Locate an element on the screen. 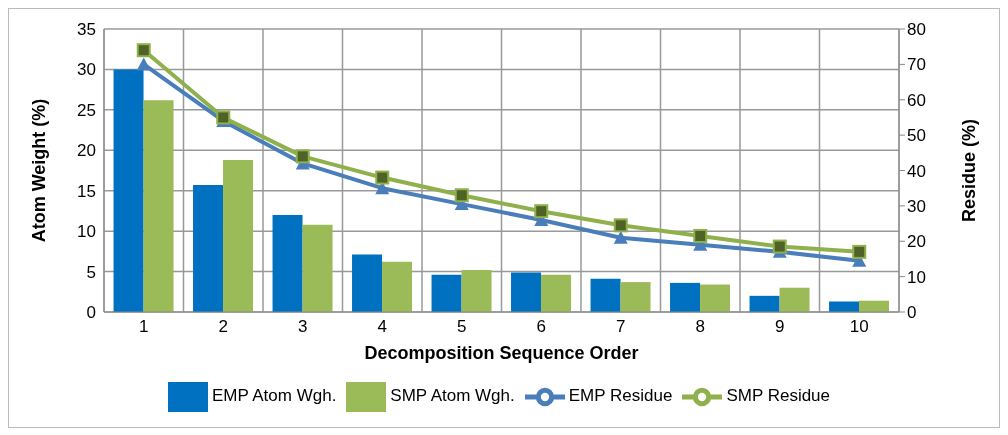 This screenshot has width=1008, height=435. y-axis-title: Atom Weight (%) is located at coordinates (39, 170).